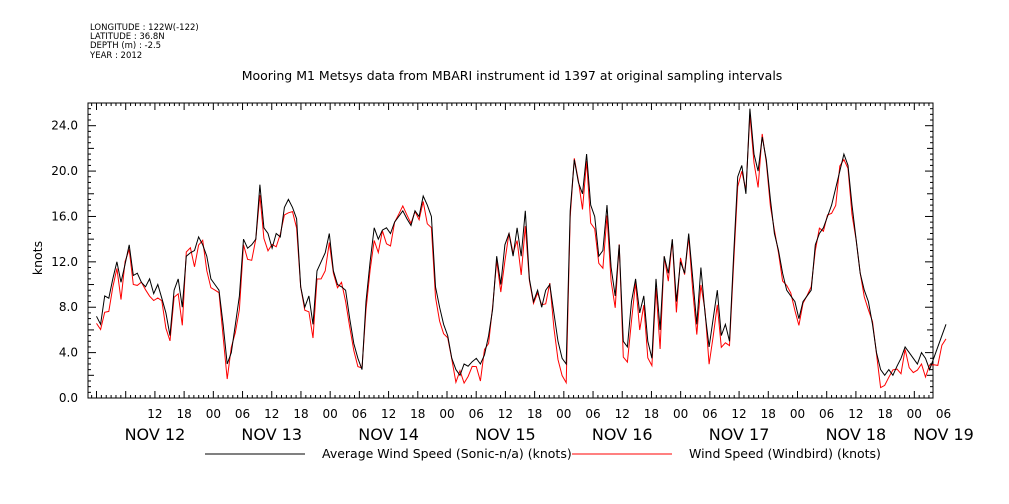  What do you see at coordinates (68, 398) in the screenshot?
I see `y-tick-label: 0.0` at bounding box center [68, 398].